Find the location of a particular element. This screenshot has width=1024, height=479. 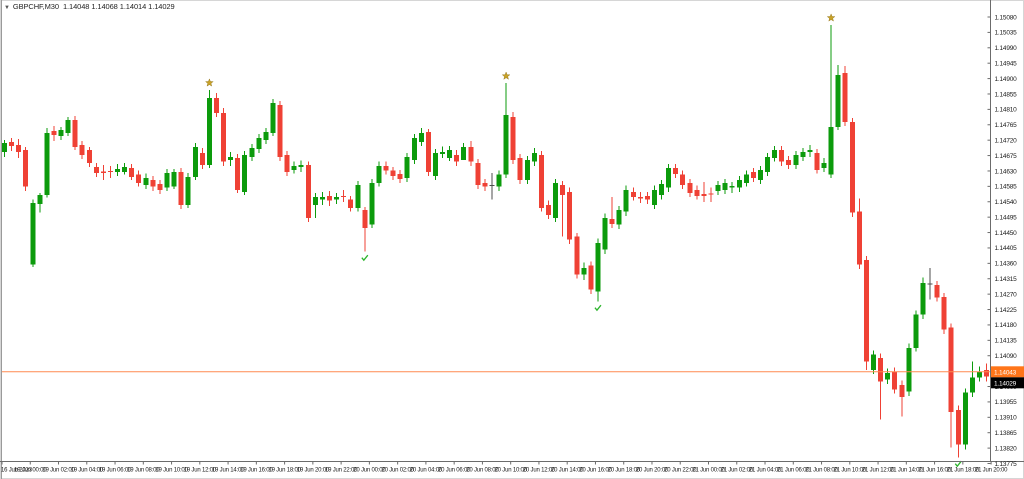

time-axis-label: 19 Jun 04:00 is located at coordinates (87, 471).